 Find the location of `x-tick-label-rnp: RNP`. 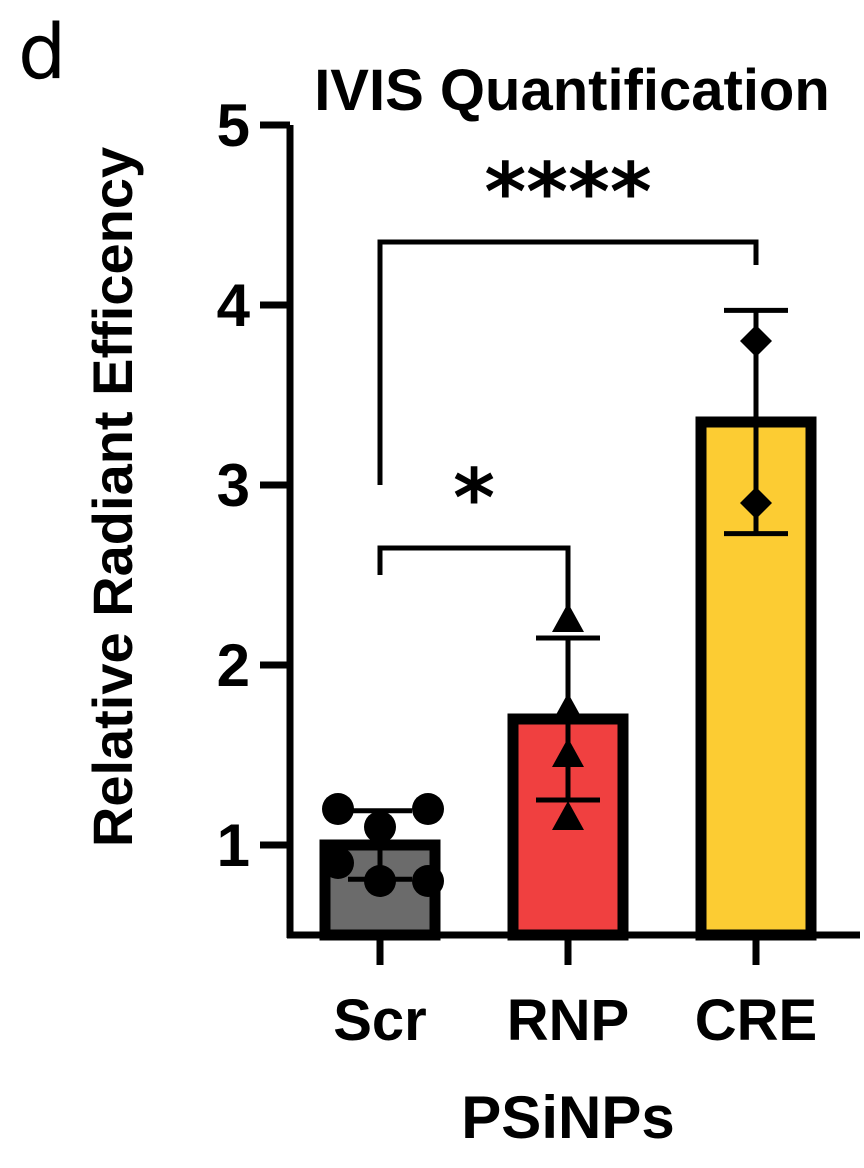

x-tick-label-rnp: RNP is located at coordinates (568, 1020).